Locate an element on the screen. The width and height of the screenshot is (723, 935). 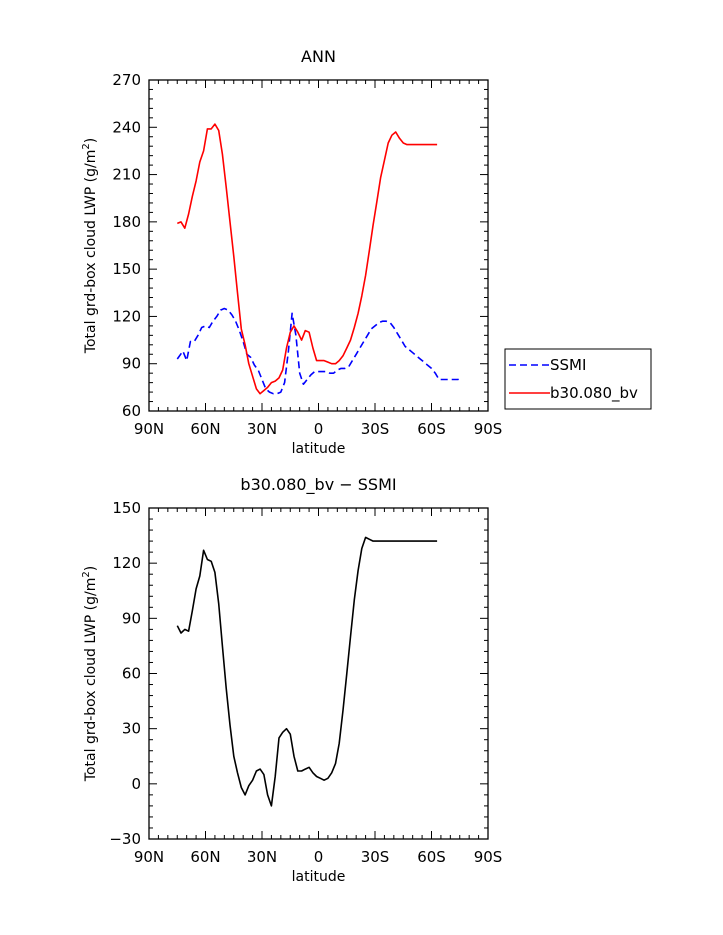
chart-title: b30.080_bv − SSMI is located at coordinates (318, 485).